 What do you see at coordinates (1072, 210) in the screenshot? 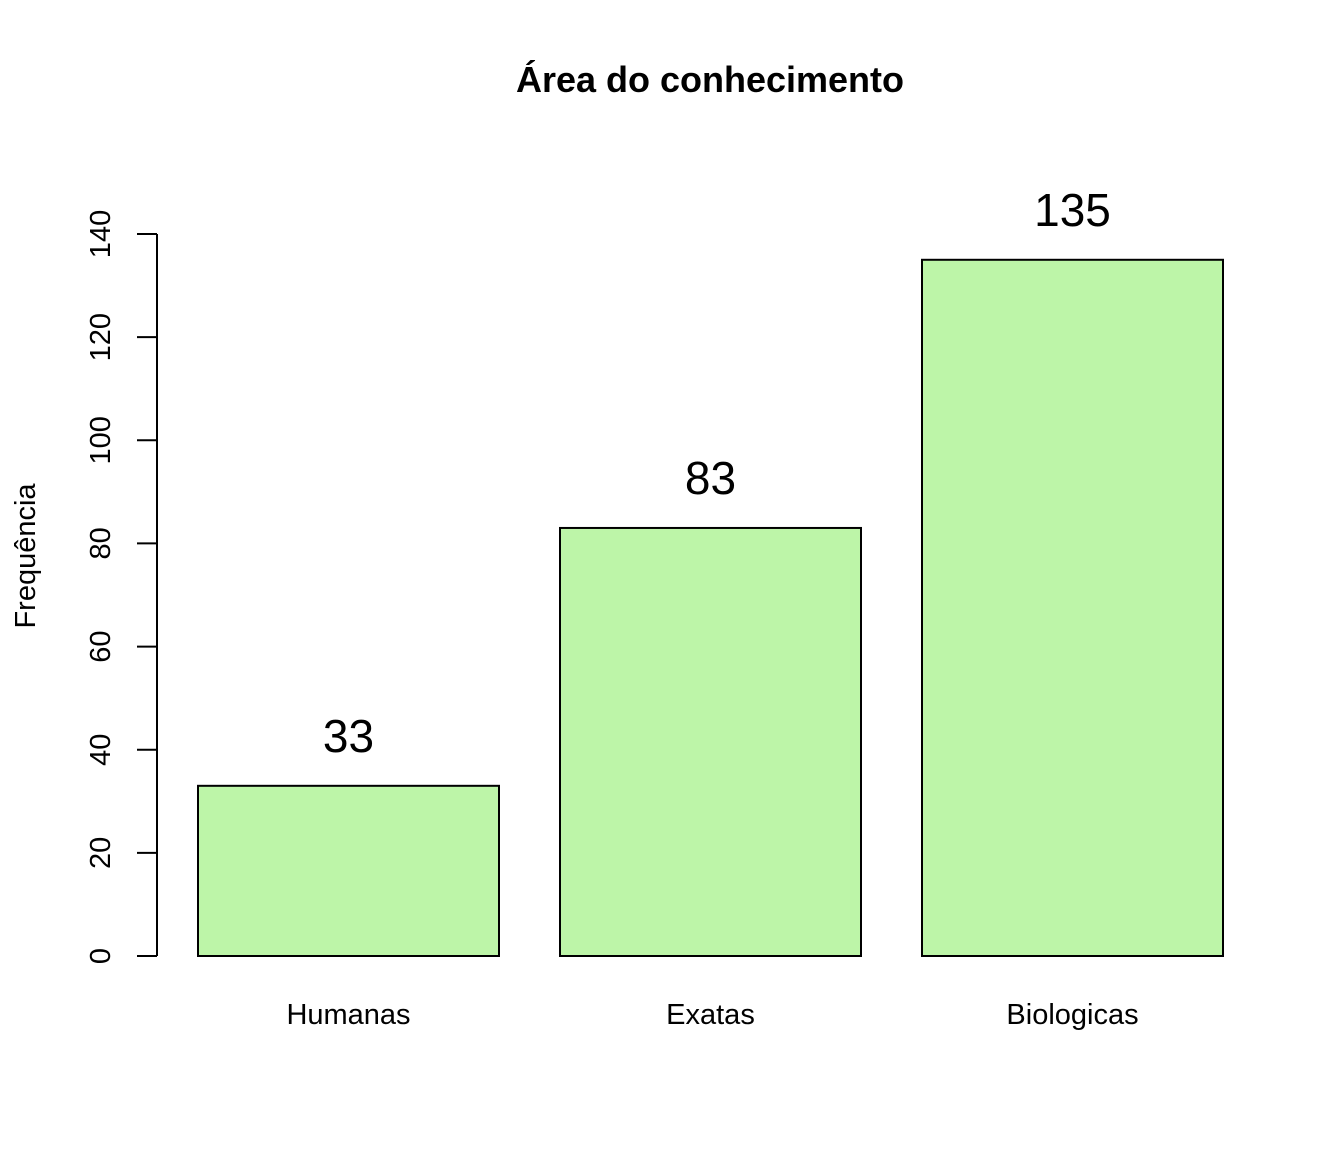
I see `data-label: 135` at bounding box center [1072, 210].